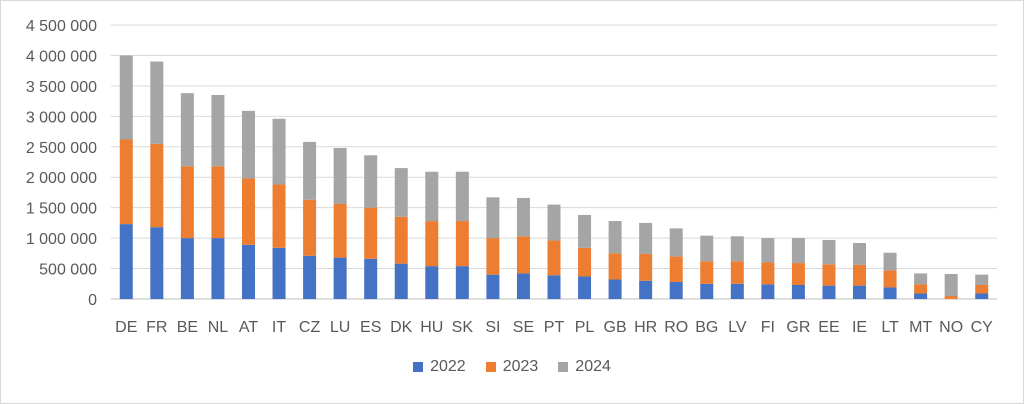 The image size is (1024, 404). I want to click on bar-MT-2023, so click(921, 289).